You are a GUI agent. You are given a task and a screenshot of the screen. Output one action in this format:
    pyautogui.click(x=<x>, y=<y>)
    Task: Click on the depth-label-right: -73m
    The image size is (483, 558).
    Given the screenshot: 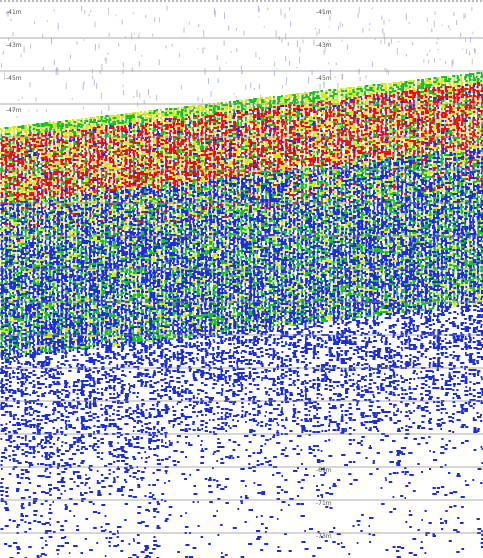 What is the action you would take?
    pyautogui.click(x=324, y=536)
    